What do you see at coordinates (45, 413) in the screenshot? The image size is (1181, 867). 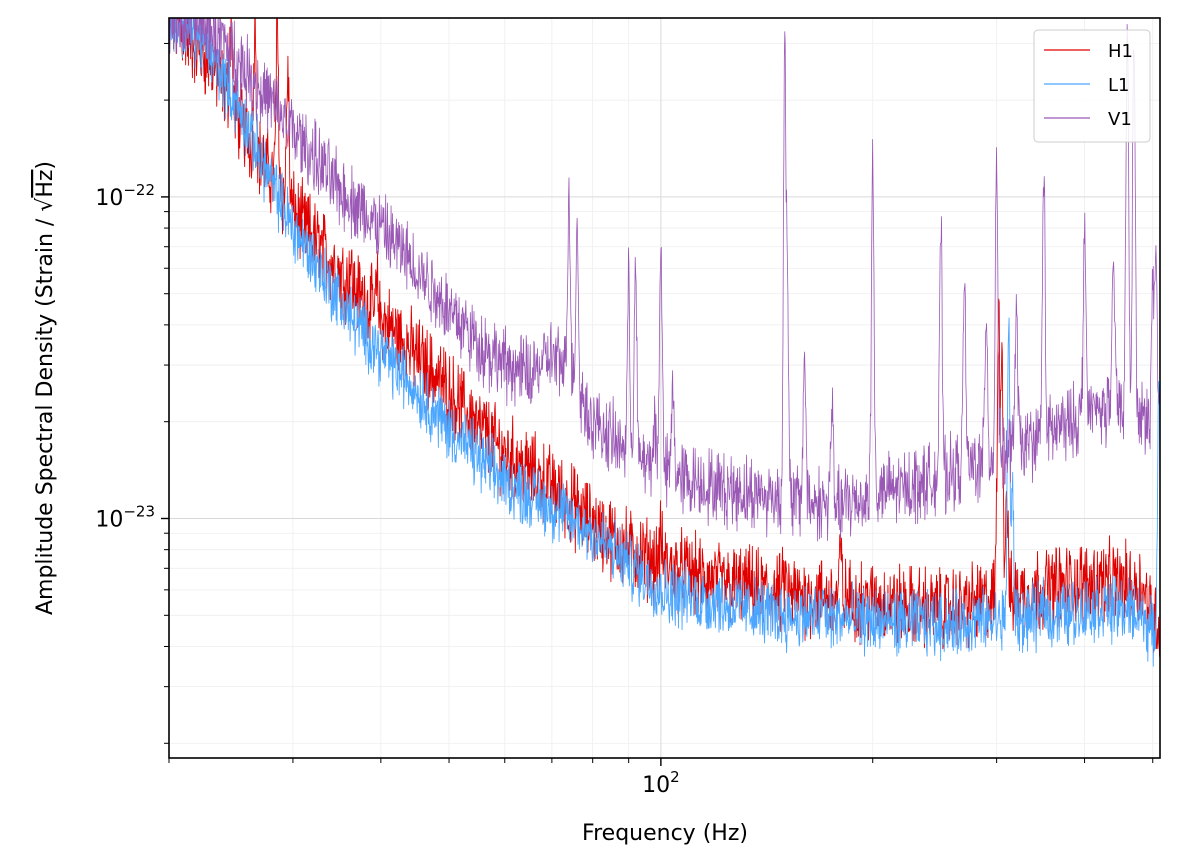 I see `y-axis-label-main: Amplitude Spectral Density (Strain /` at bounding box center [45, 413].